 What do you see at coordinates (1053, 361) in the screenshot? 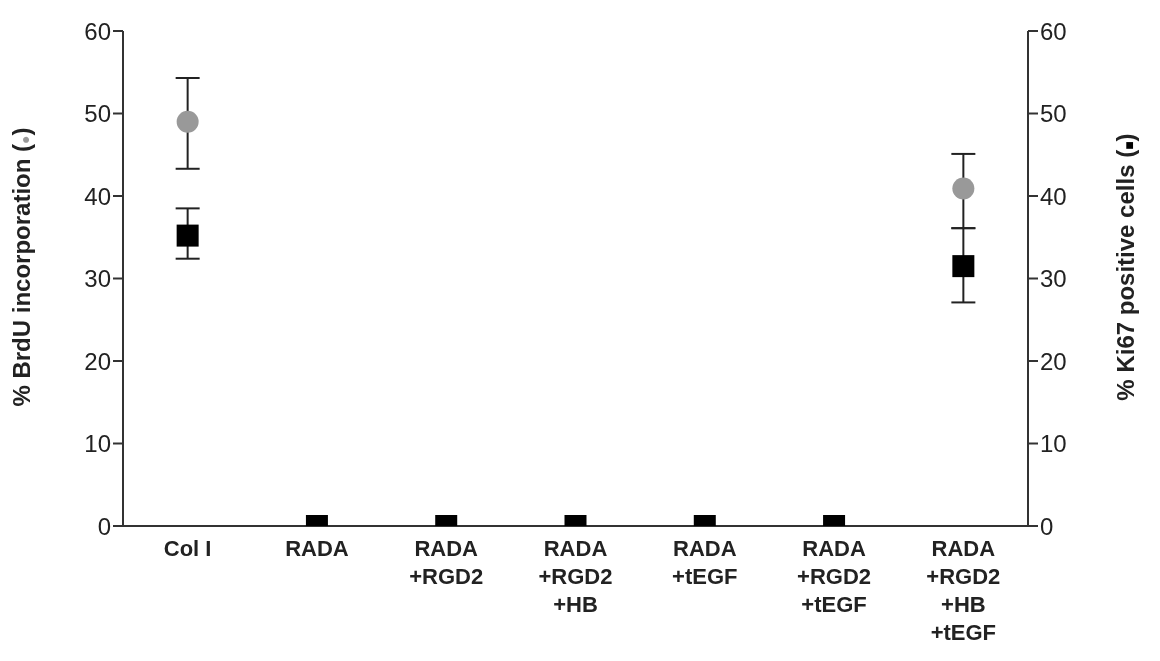
I see `y2-tick-label: 20` at bounding box center [1053, 361].